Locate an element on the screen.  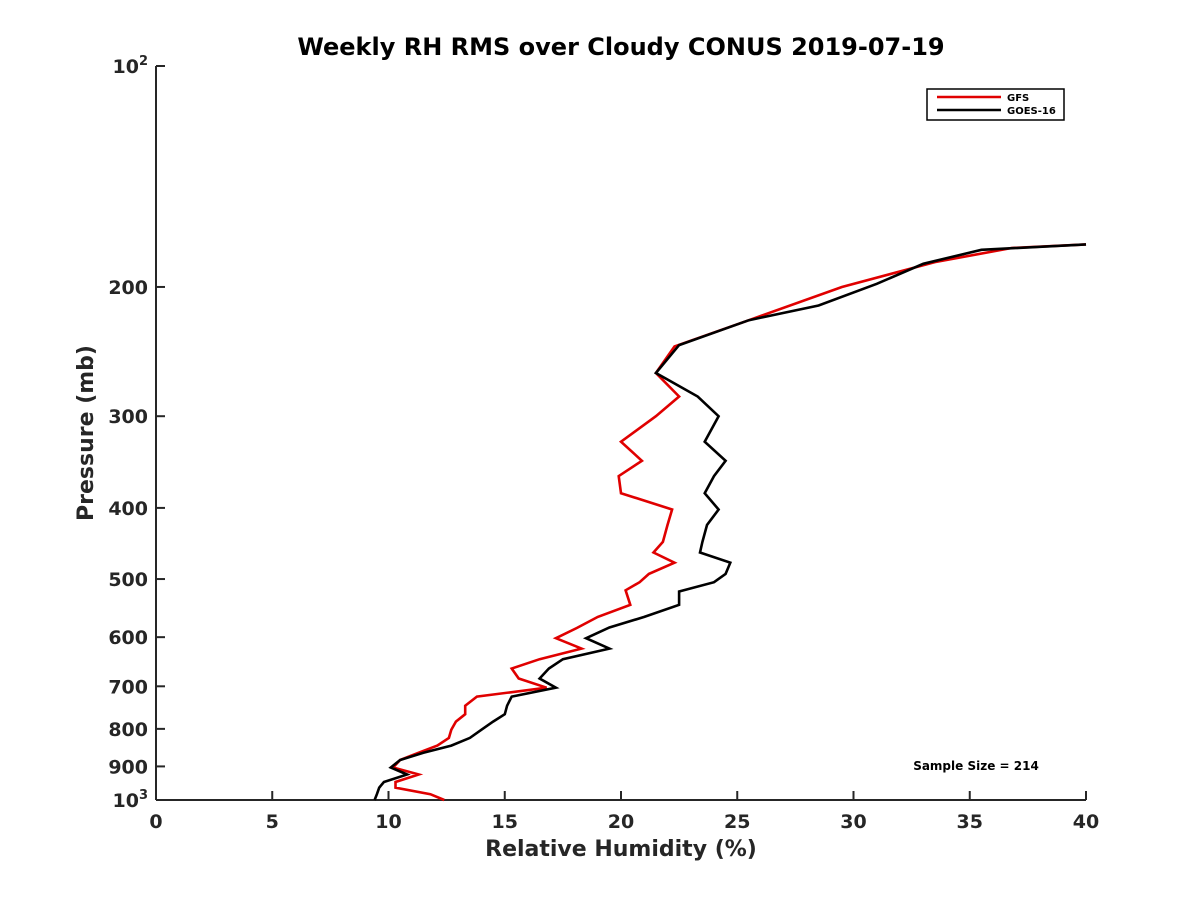
y-tick-label-text: 500 is located at coordinates (128, 580).